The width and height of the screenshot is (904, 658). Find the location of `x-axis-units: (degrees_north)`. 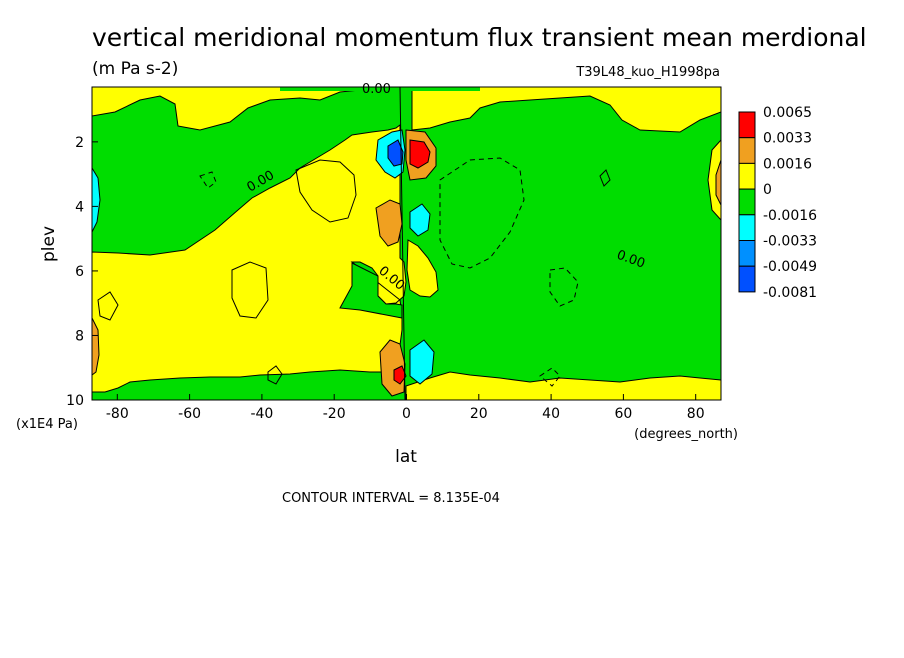

x-axis-units: (degrees_north) is located at coordinates (686, 434).